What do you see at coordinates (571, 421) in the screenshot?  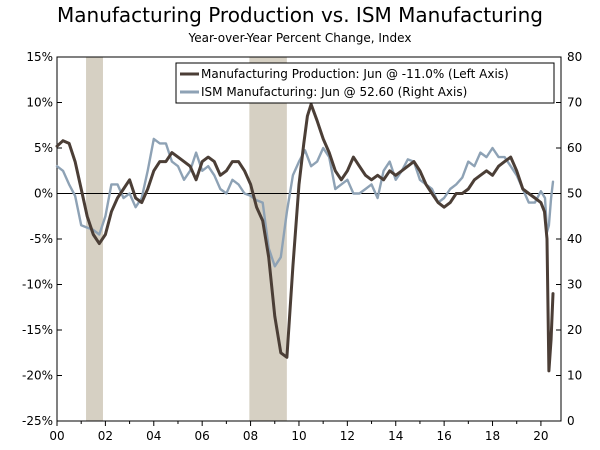 I see `right-tick-label: 0` at bounding box center [571, 421].